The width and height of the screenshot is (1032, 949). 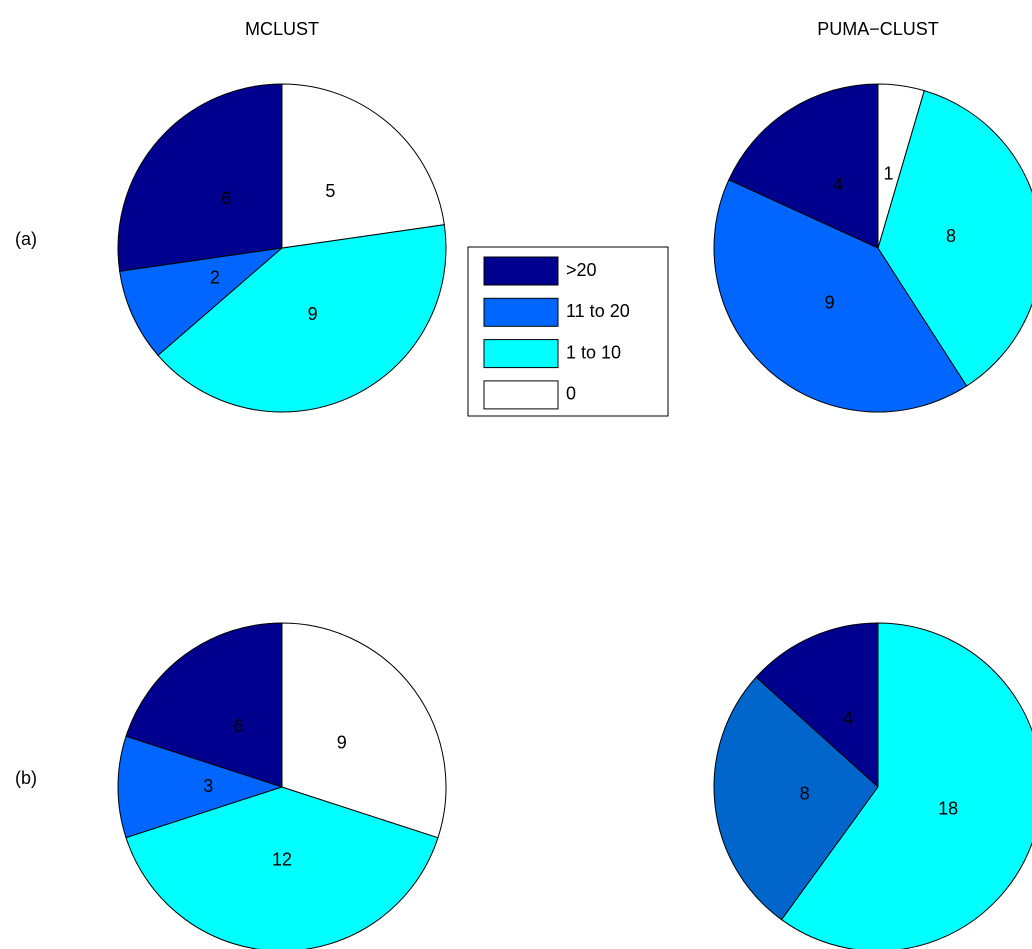 What do you see at coordinates (878, 29) in the screenshot?
I see `chart-title: PUMA−CLUST` at bounding box center [878, 29].